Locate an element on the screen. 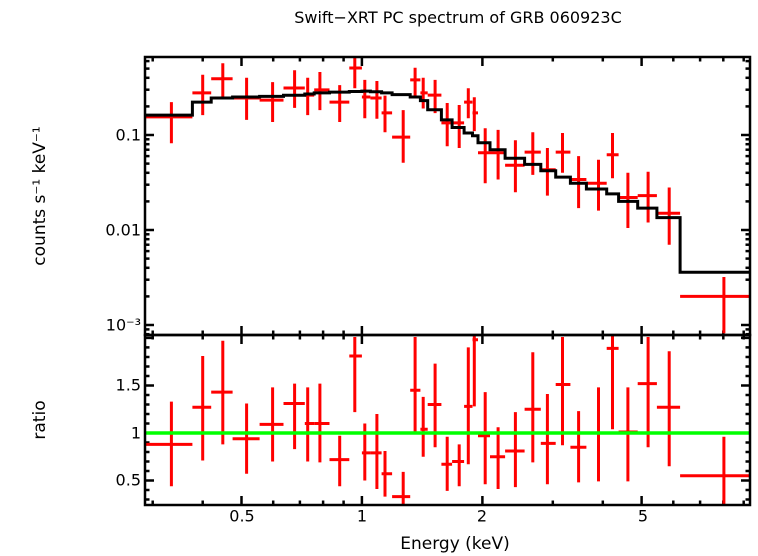 This screenshot has height=556, width=758. spectrum-y-tick-label-1e-3: 10⁻³ is located at coordinates (123, 325).